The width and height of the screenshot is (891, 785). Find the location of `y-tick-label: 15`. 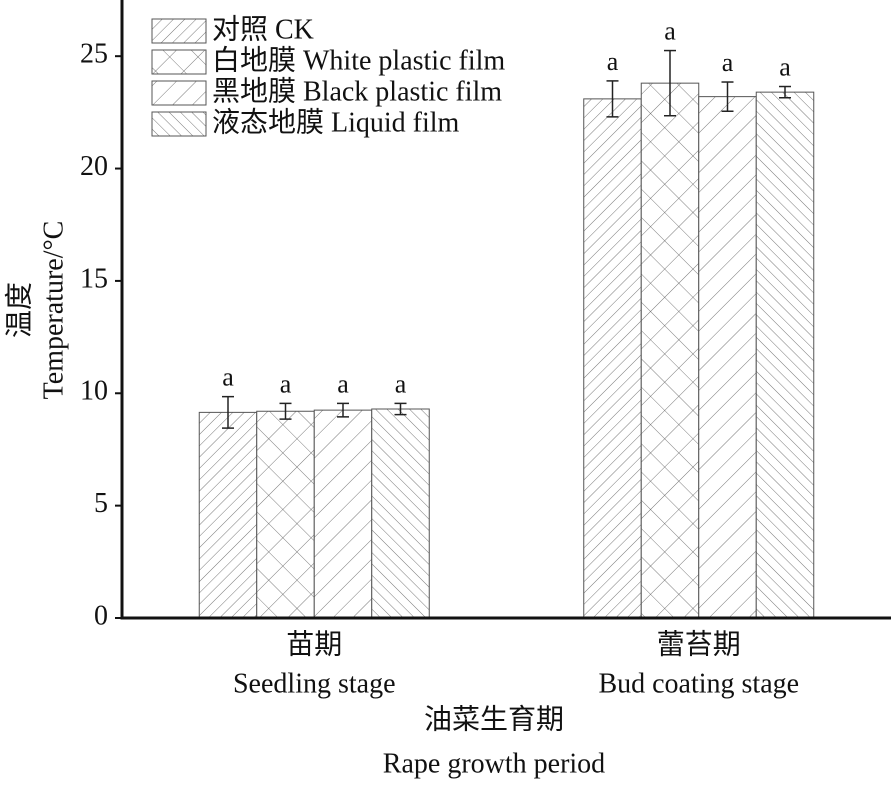

y-tick-label: 15 is located at coordinates (94, 278).